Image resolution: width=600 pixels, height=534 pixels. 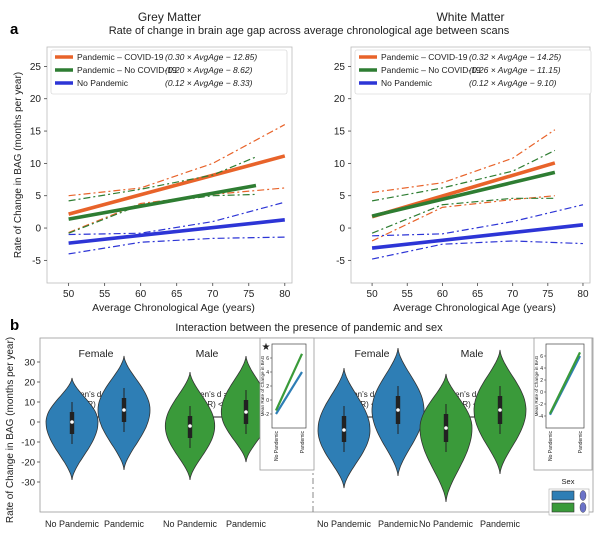 I want to click on stat-cohens-d: Cohen’s d = 0.784, so click(x=473, y=394).